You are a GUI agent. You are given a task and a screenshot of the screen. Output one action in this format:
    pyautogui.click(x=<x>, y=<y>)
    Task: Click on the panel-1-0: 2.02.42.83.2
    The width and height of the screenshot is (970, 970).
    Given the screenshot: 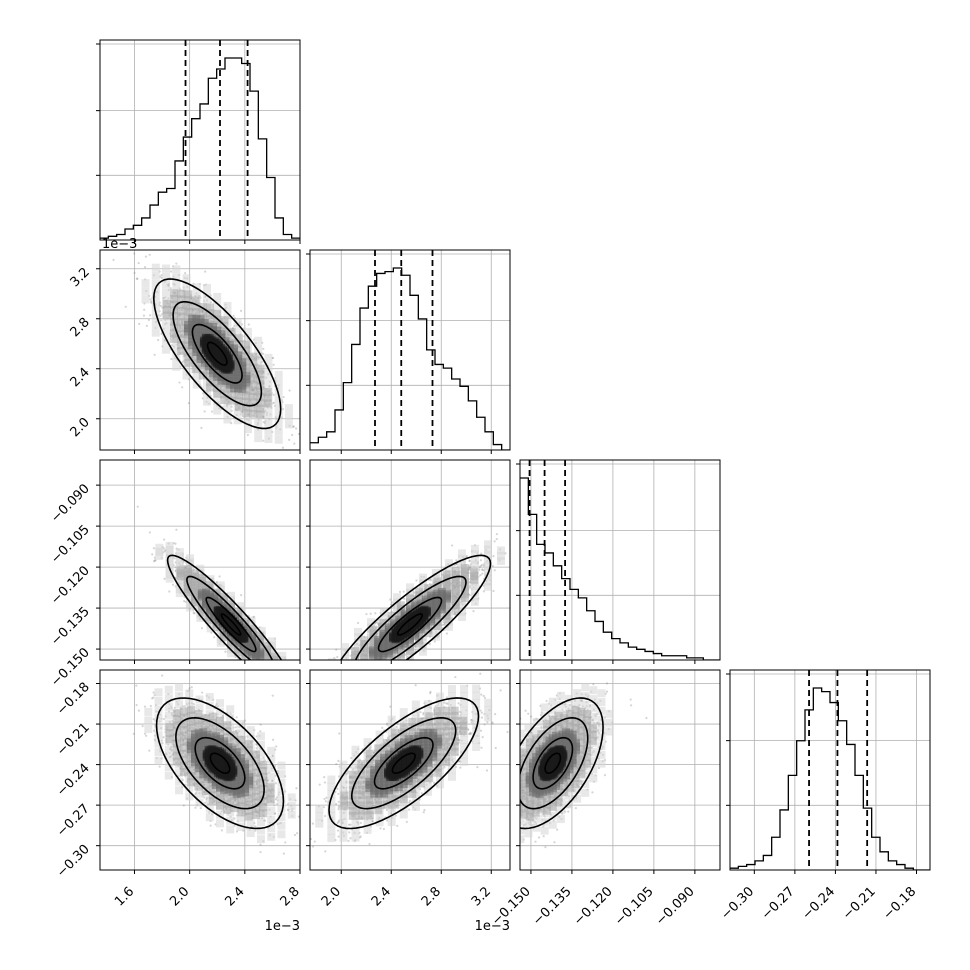 What is the action you would take?
    pyautogui.click(x=184, y=351)
    